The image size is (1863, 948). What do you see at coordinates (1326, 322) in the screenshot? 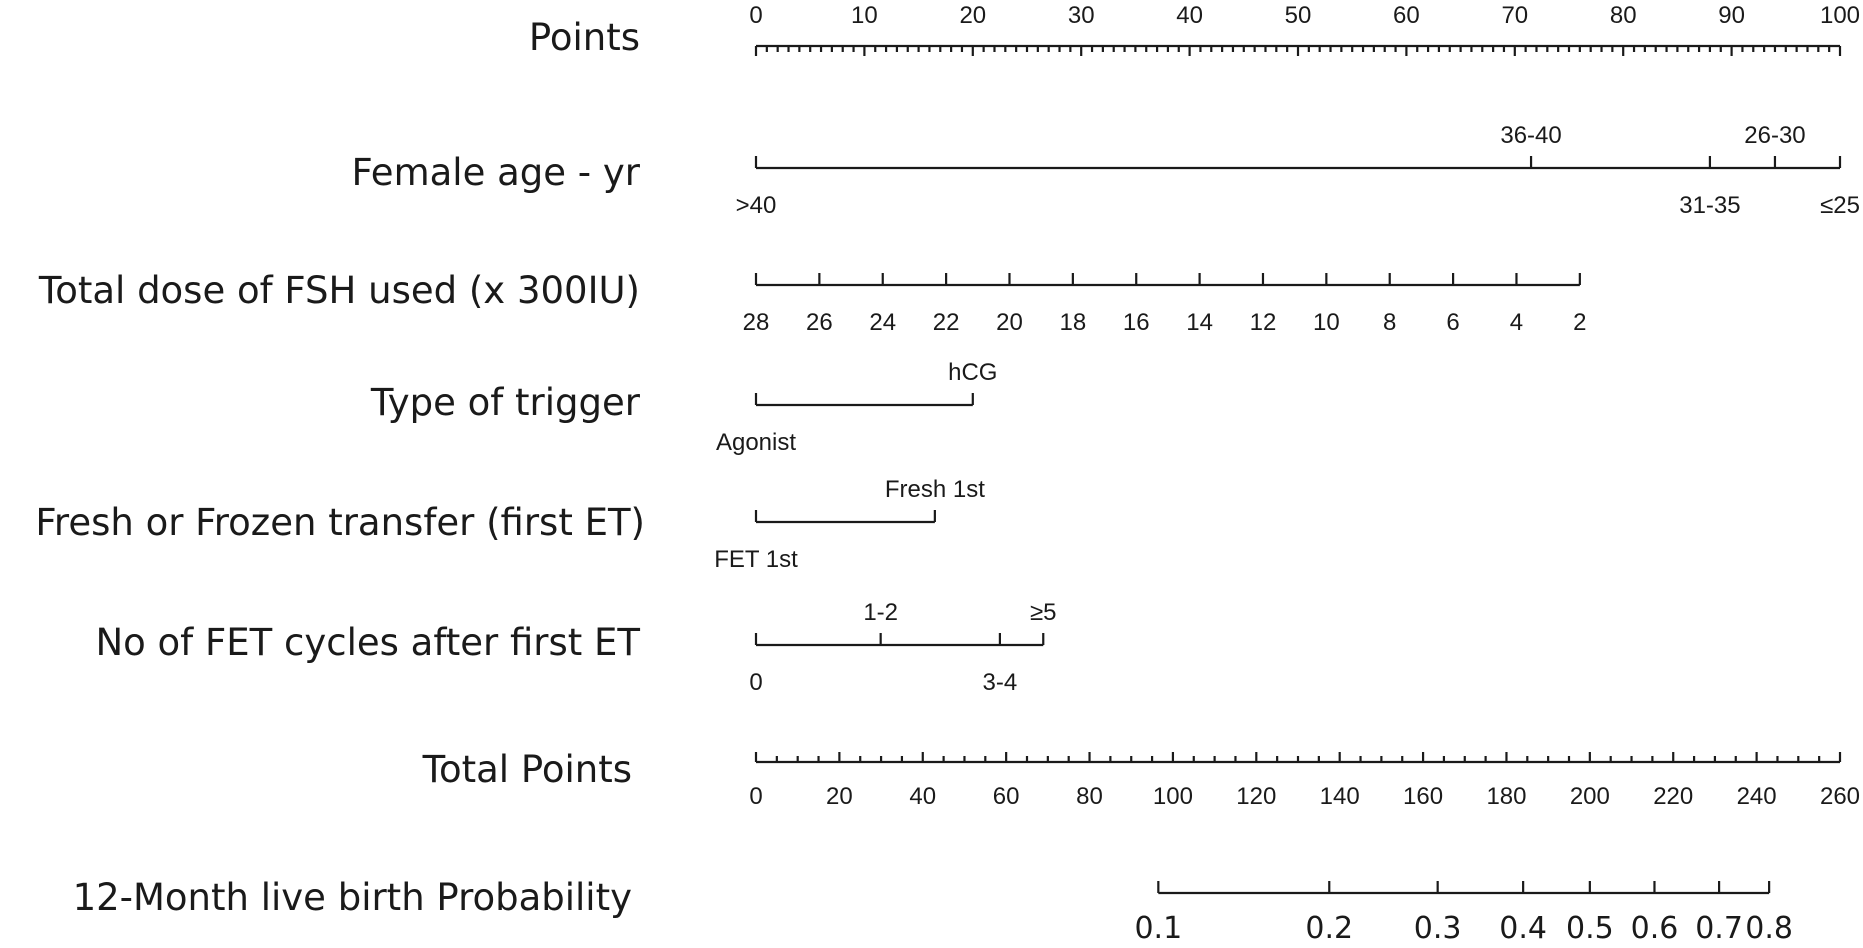
I see `fsh-dose-tick-label: 10` at bounding box center [1326, 322].